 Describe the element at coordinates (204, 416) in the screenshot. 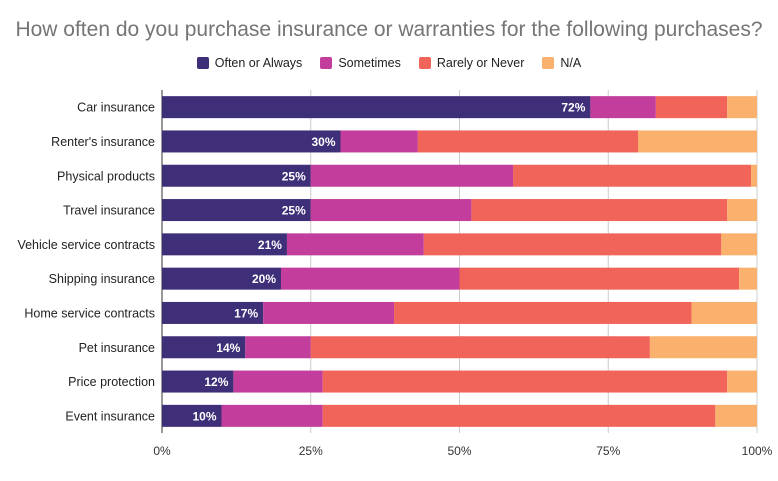

I see `data-label: 10%` at that location.